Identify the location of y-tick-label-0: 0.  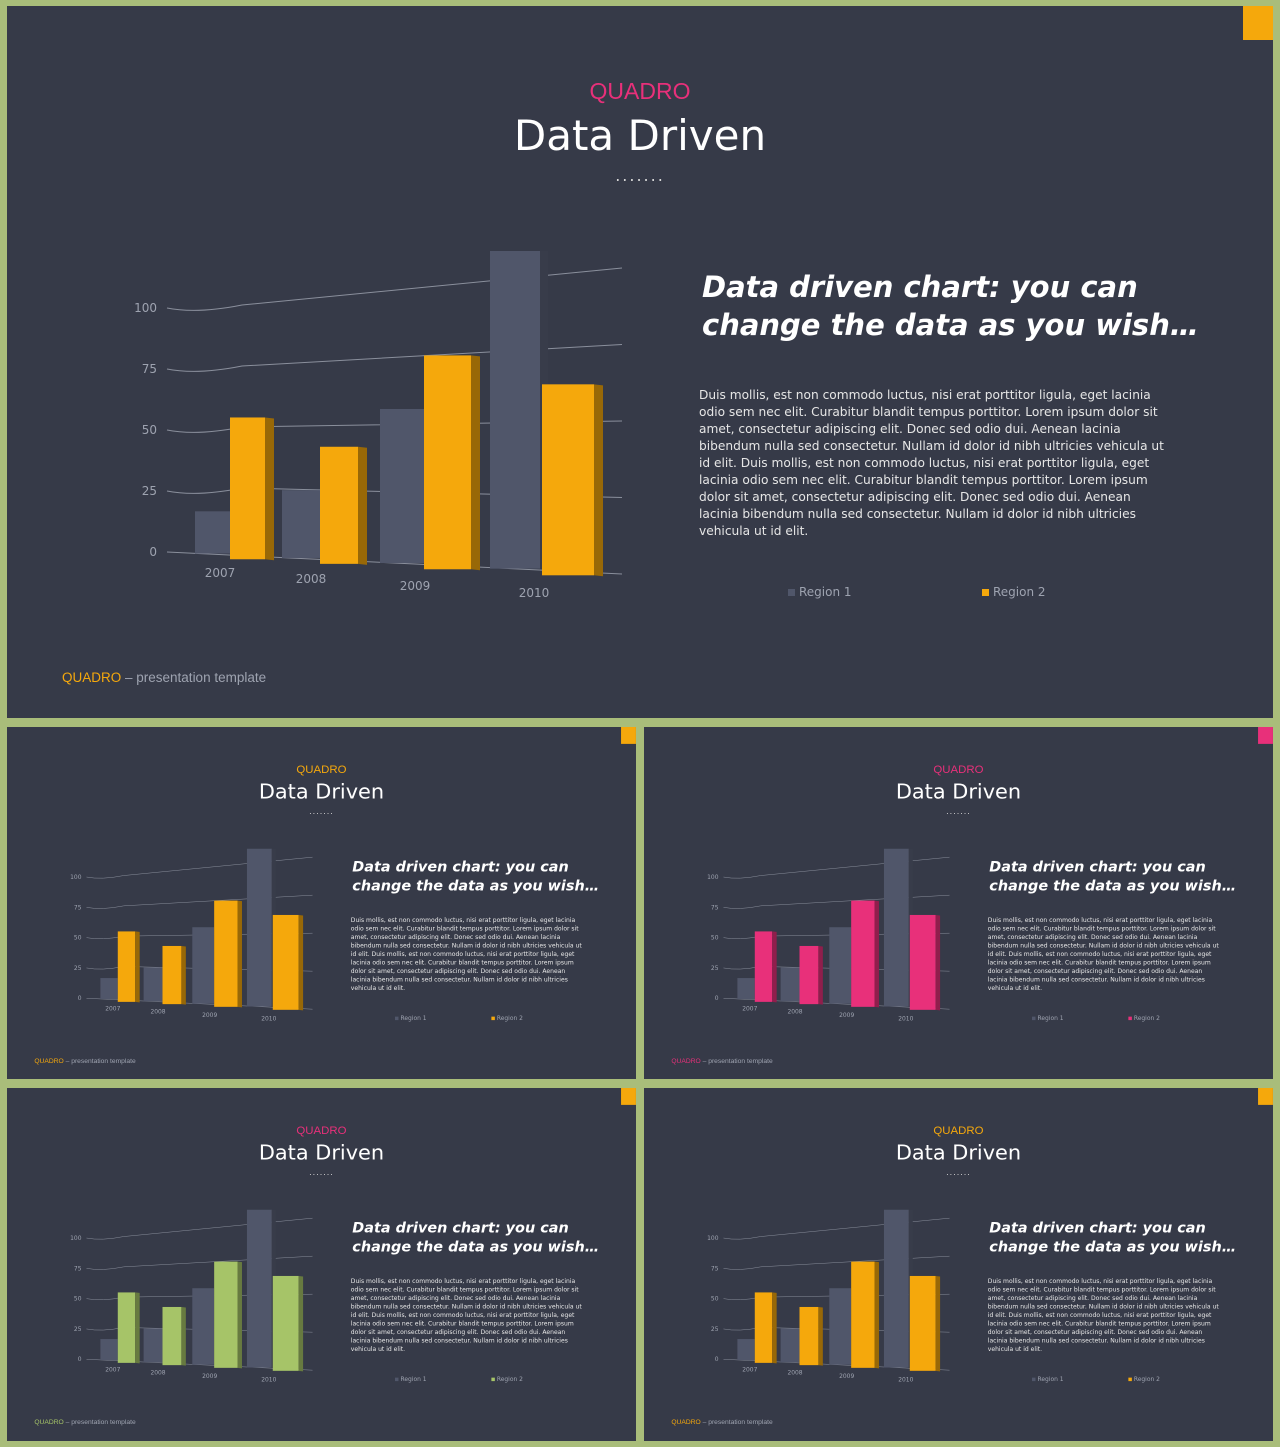
(153, 552).